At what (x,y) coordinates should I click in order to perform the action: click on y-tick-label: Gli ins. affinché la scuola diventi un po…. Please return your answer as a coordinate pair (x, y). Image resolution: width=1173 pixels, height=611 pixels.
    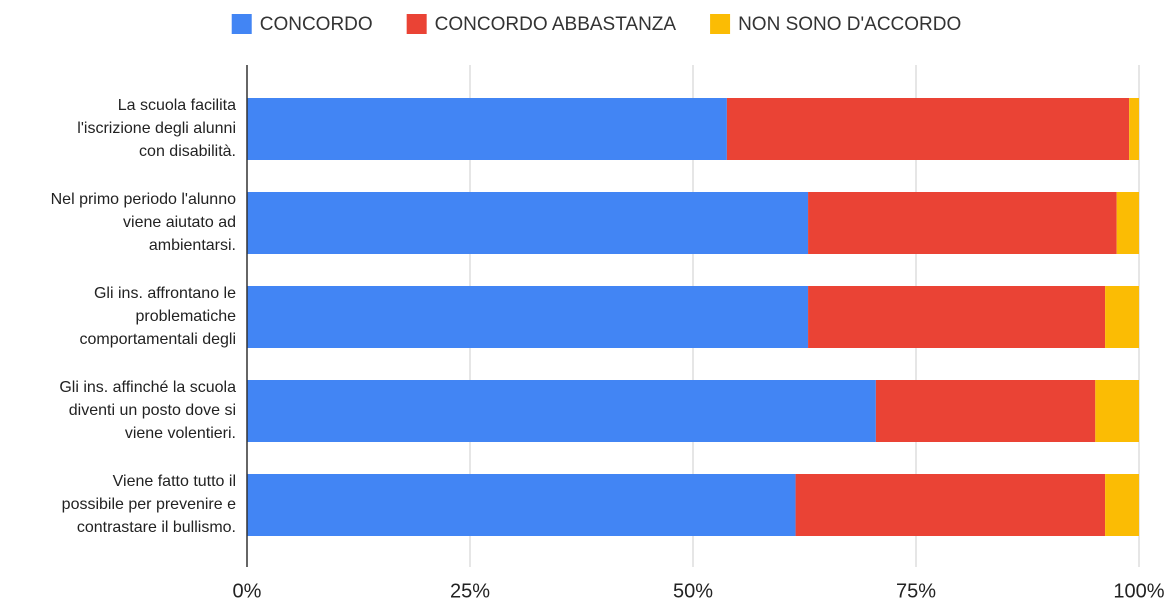
    Looking at the image, I should click on (147, 410).